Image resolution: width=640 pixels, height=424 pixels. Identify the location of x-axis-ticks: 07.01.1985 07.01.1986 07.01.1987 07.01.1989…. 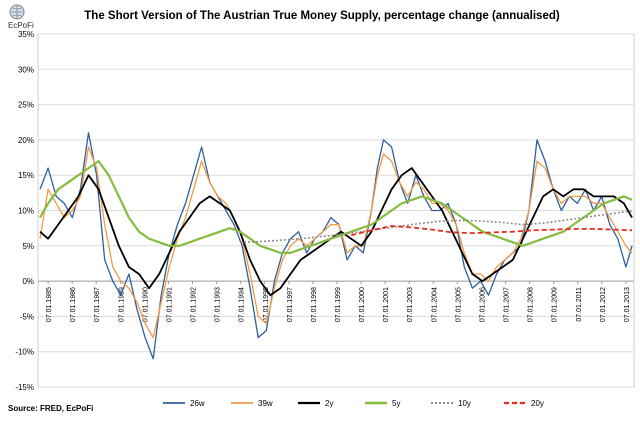
(338, 301).